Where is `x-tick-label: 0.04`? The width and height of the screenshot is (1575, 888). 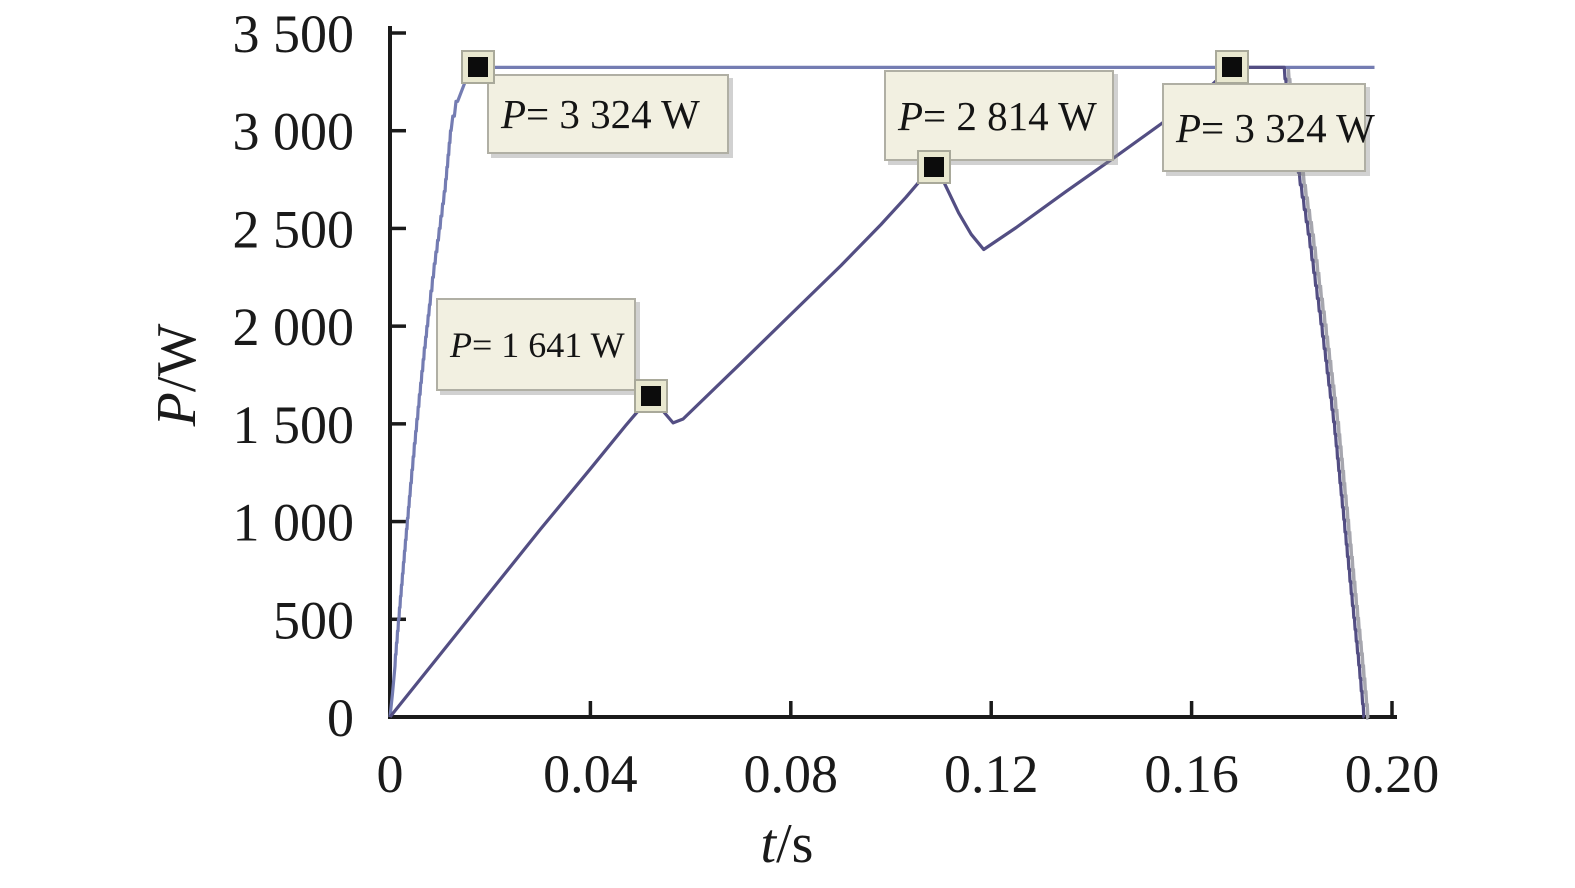
x-tick-label: 0.04 is located at coordinates (590, 774).